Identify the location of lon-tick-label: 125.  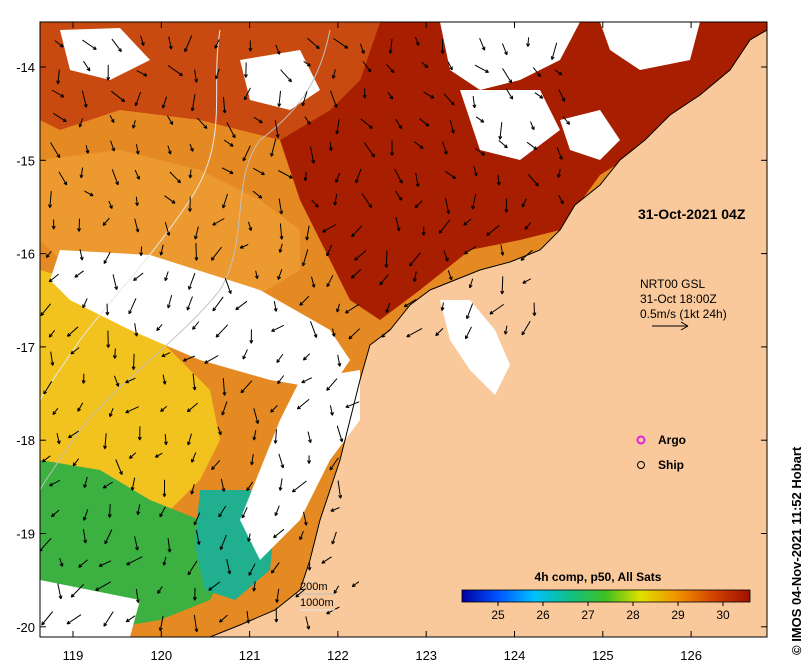
(603, 655).